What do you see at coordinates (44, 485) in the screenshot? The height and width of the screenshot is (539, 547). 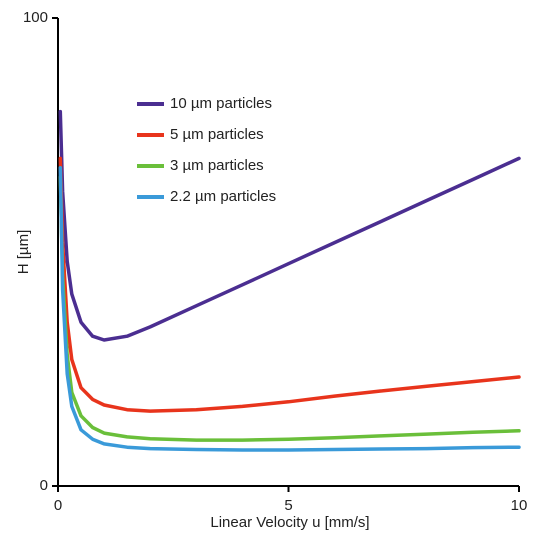 I see `y-tick-label: 0` at bounding box center [44, 485].